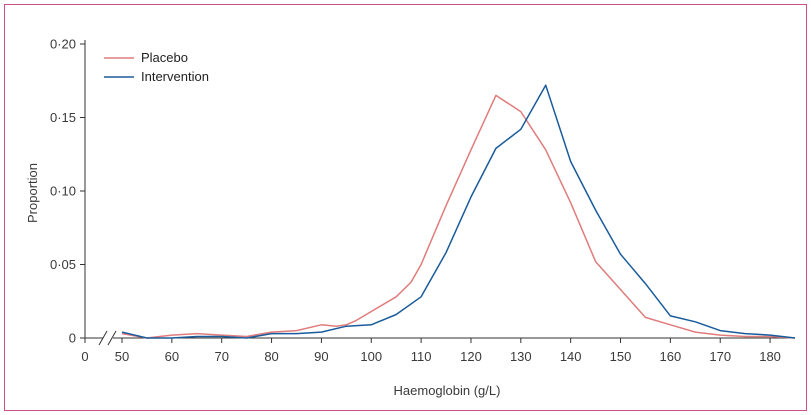 Image resolution: width=811 pixels, height=415 pixels. Describe the element at coordinates (172, 356) in the screenshot. I see `x-tick-label: 60` at that location.